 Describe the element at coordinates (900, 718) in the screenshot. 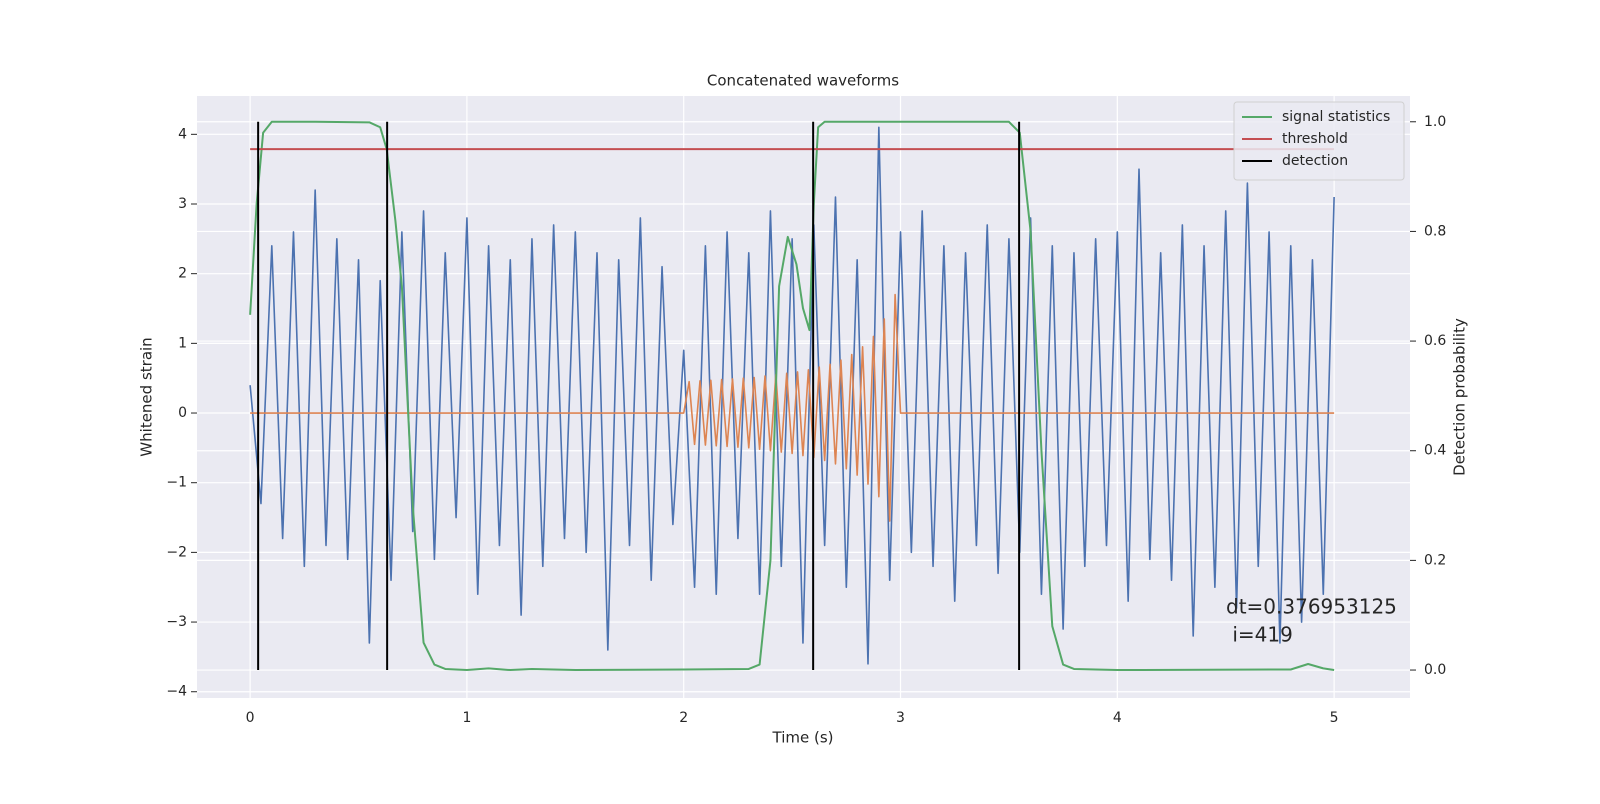

I see `x-tick-label: 3` at that location.